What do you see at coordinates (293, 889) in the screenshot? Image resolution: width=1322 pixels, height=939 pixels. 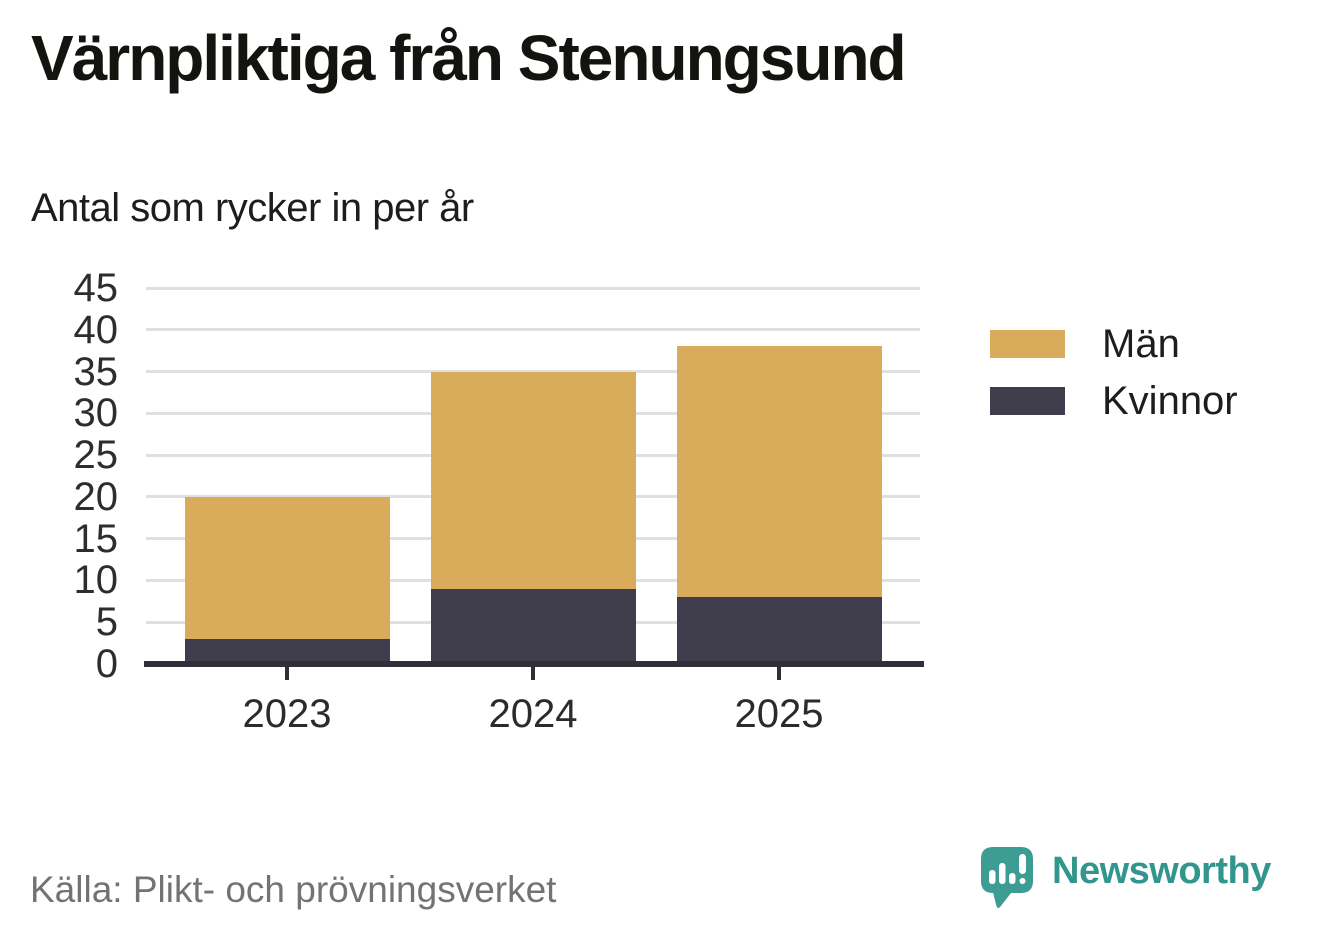 I see `source-text: Källa: Plikt- och prövningsverket` at bounding box center [293, 889].